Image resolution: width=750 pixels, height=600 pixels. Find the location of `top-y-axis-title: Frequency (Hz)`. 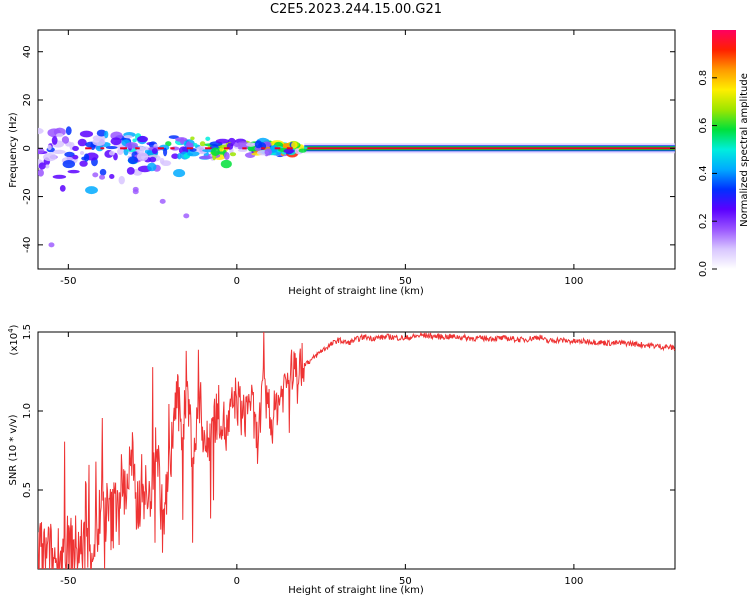

top-y-axis-title: Frequency (Hz) is located at coordinates (13, 150).